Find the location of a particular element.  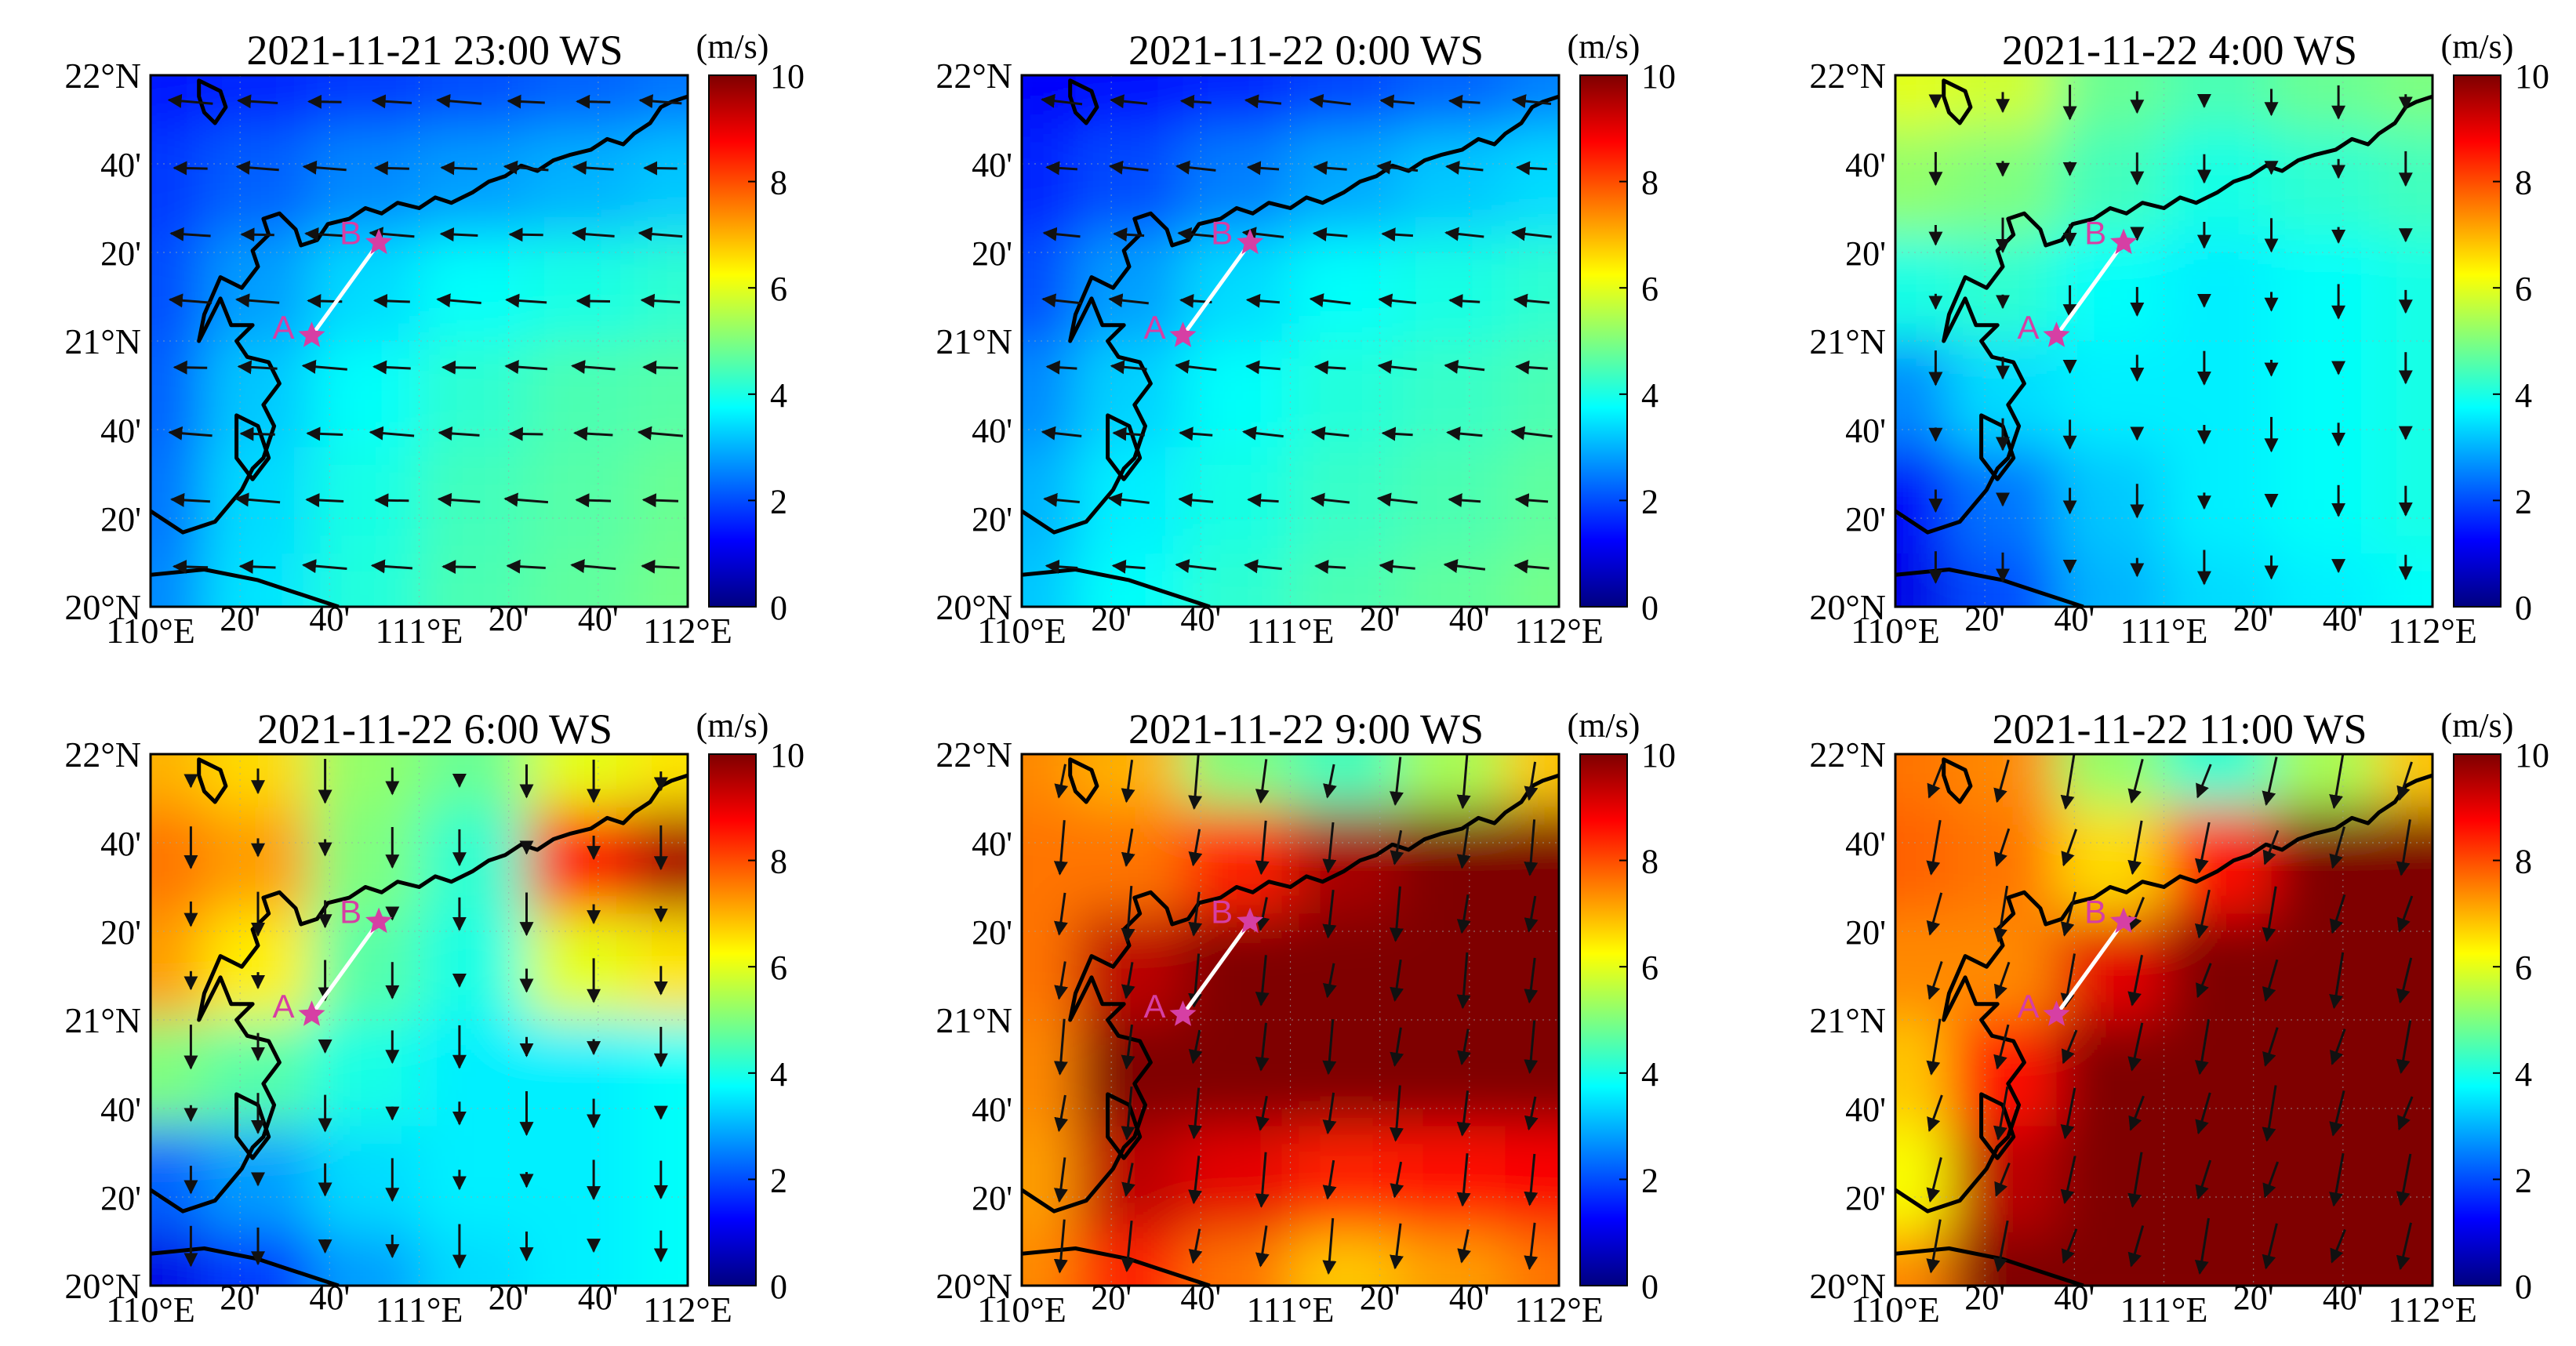

point-b-label: B is located at coordinates (2095, 912).